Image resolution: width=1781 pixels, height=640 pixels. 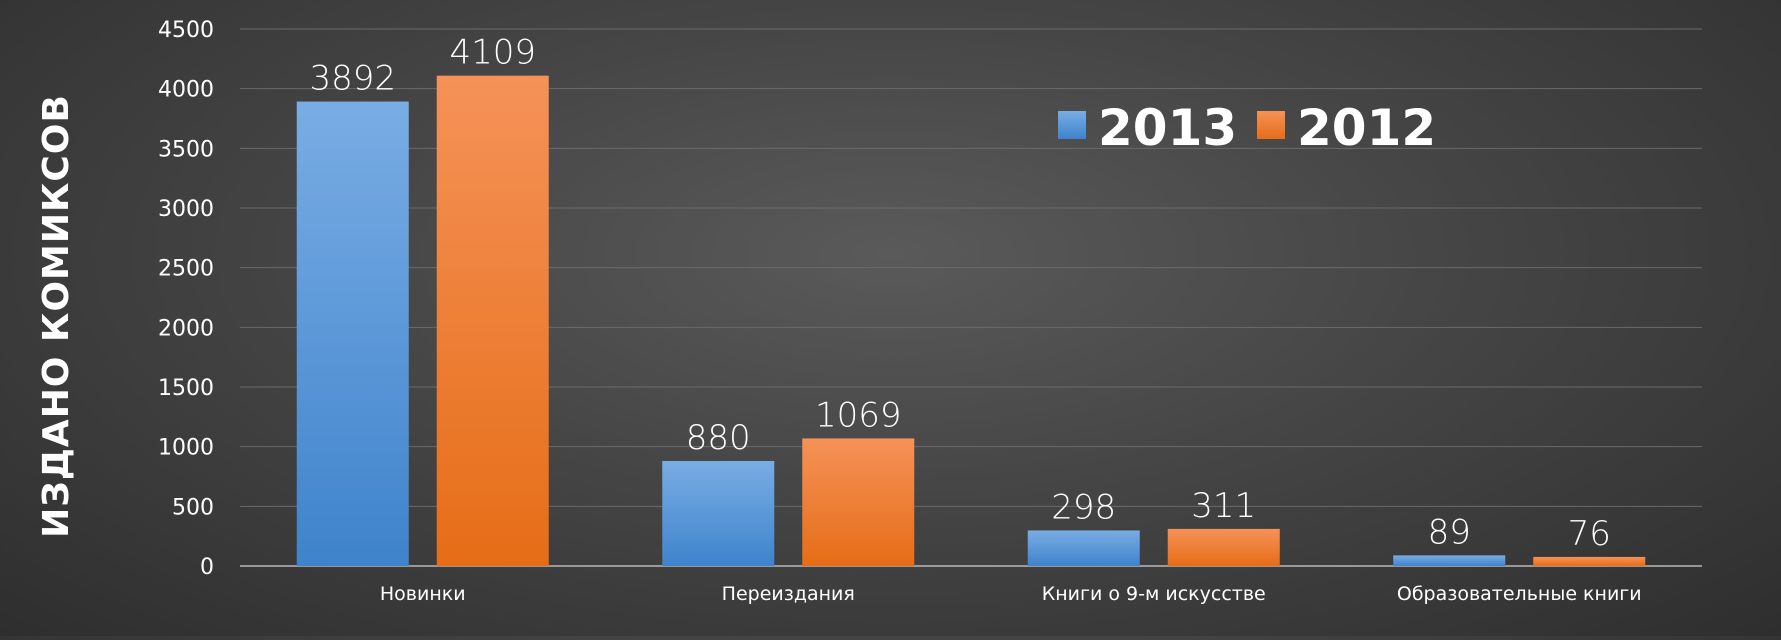 What do you see at coordinates (1154, 594) in the screenshot?
I see `x-tick-label: Книги о 9-м искусстве` at bounding box center [1154, 594].